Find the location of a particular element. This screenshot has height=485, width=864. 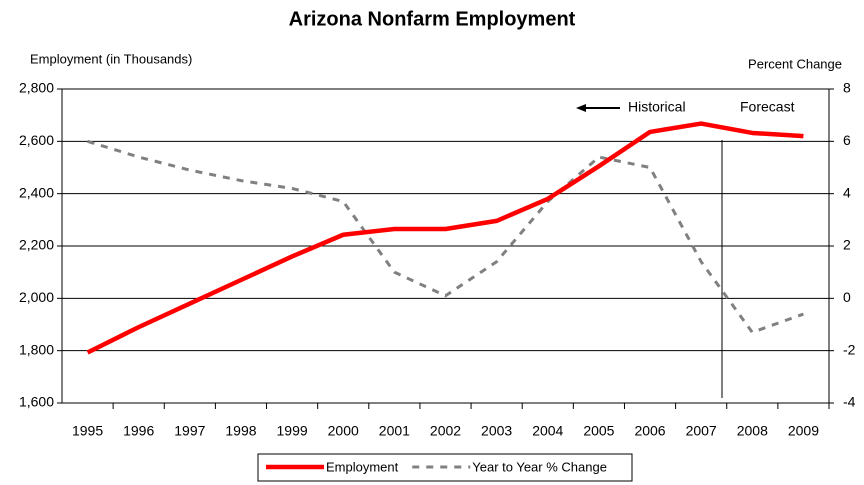

y2-axis-title: Percent Change is located at coordinates (795, 63).